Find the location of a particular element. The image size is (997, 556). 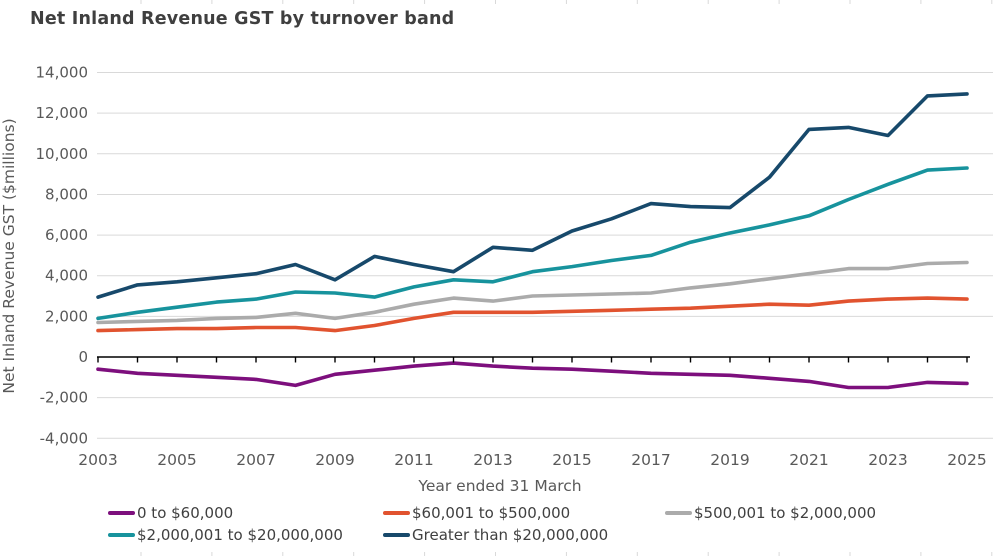

svg-text: 2023 is located at coordinates (887, 460).